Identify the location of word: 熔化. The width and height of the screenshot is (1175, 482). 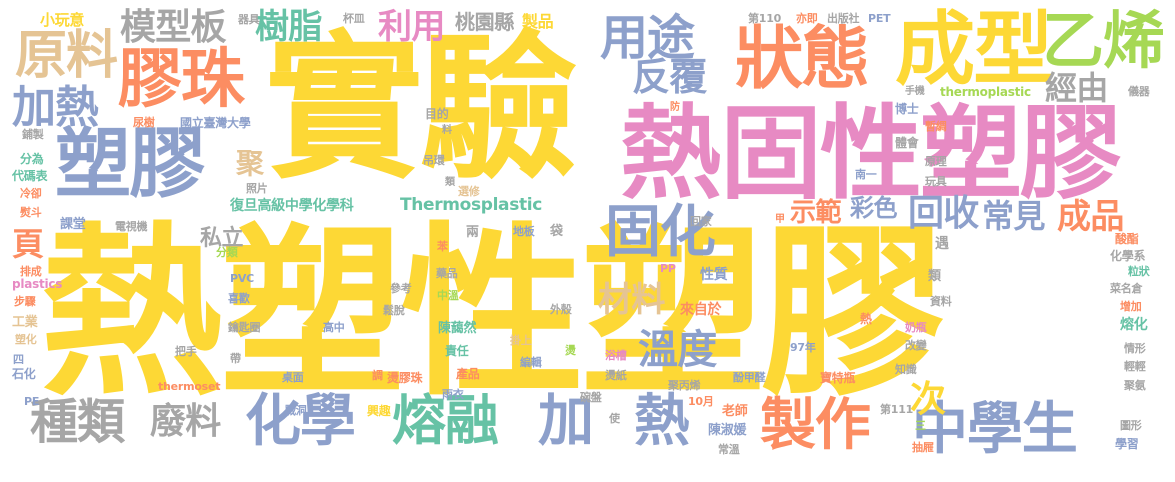
(1134, 325).